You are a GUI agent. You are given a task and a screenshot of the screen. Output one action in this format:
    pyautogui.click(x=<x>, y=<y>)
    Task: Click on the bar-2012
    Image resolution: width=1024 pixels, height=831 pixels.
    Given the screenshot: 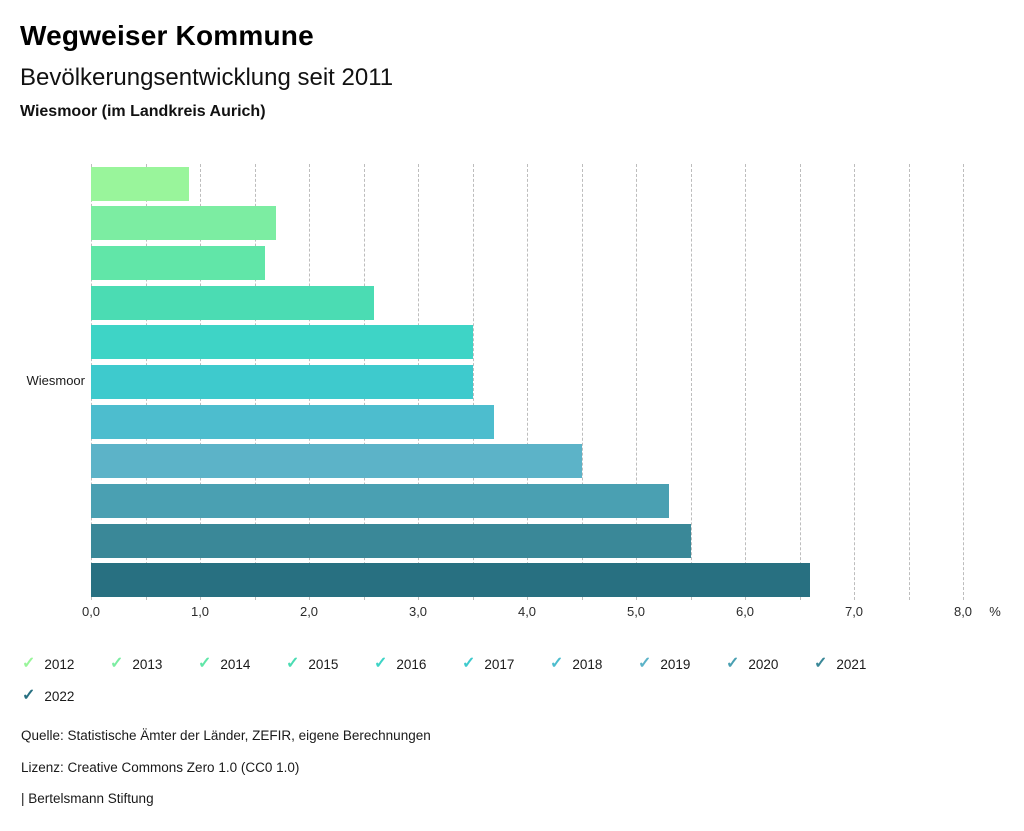 What is the action you would take?
    pyautogui.click(x=140, y=183)
    